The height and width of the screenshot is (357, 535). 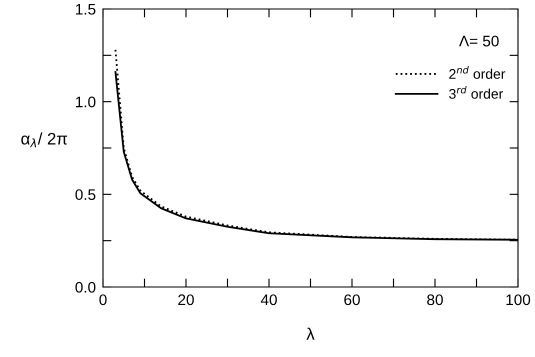 I want to click on y-axis-title: α$_{λ}$/ 2π, so click(x=44, y=140).